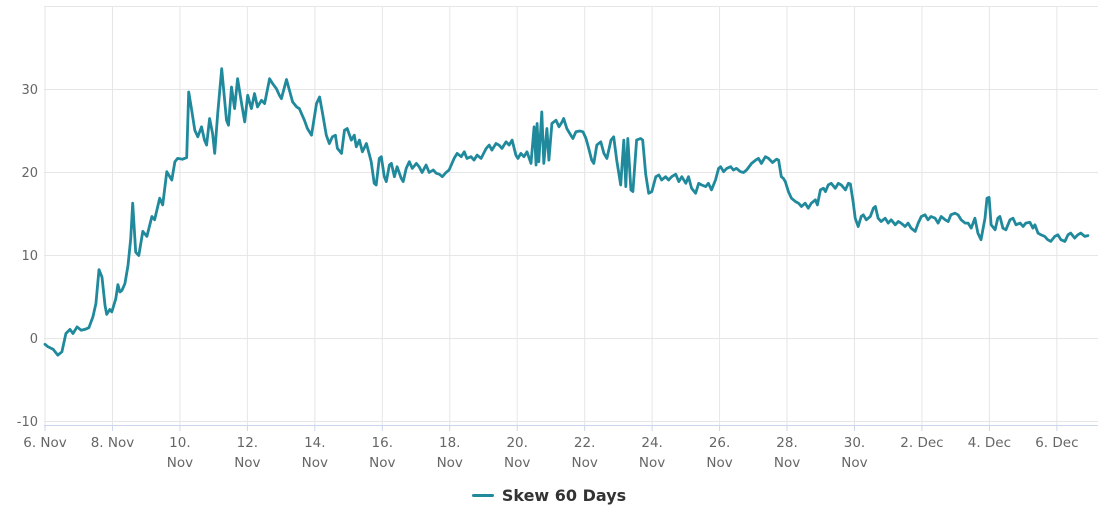 The height and width of the screenshot is (521, 1098). Describe the element at coordinates (34, 339) in the screenshot. I see `y-axis-label: 0` at that location.